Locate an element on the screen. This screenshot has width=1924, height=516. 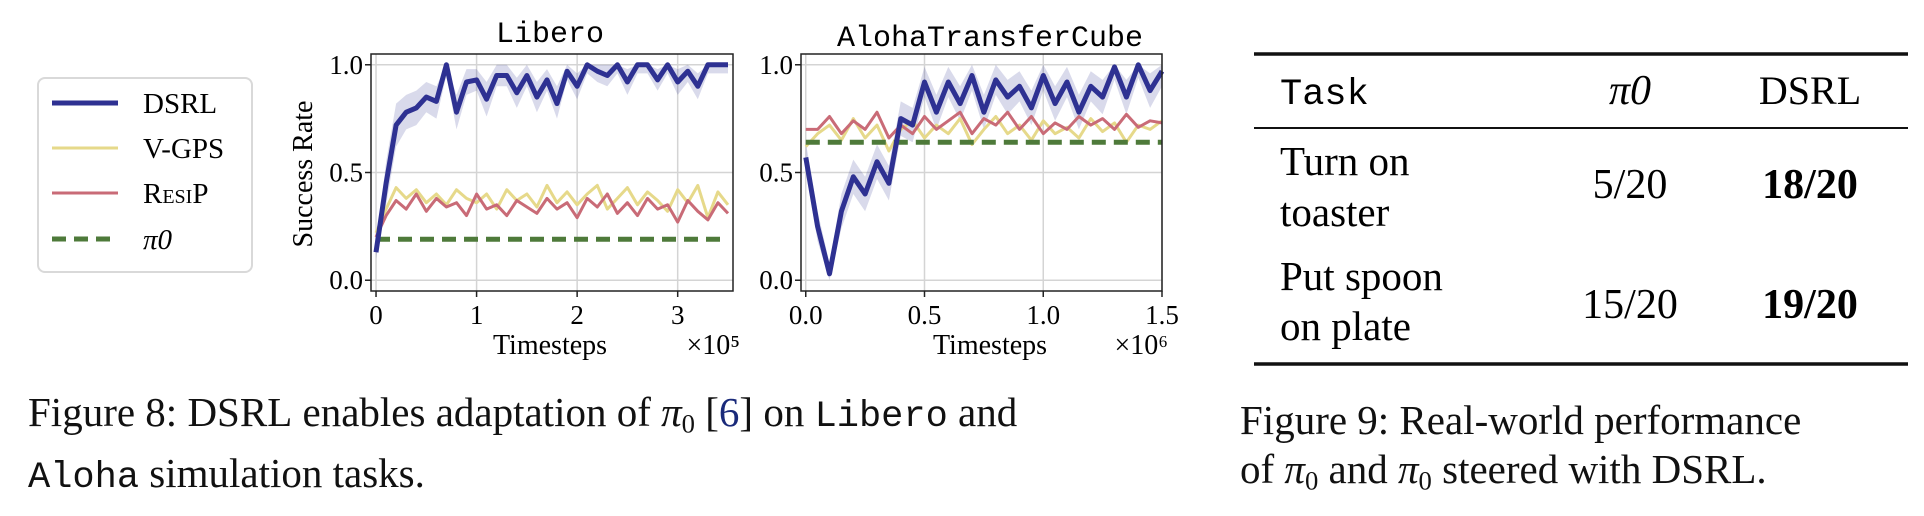
table-cell-pi0: 15/20 is located at coordinates (1630, 305).